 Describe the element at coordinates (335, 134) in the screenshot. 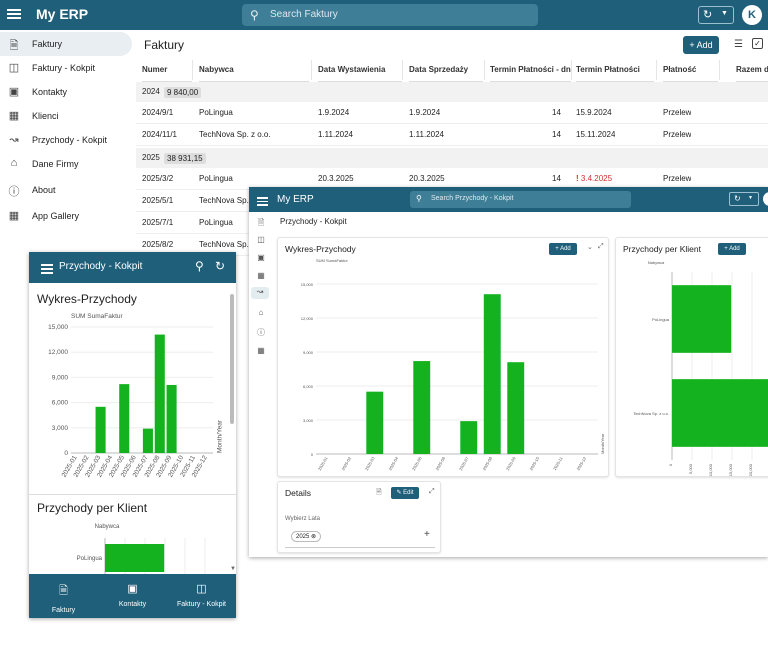

I see `cell-data-wystawienia: 1.11.2024` at that location.